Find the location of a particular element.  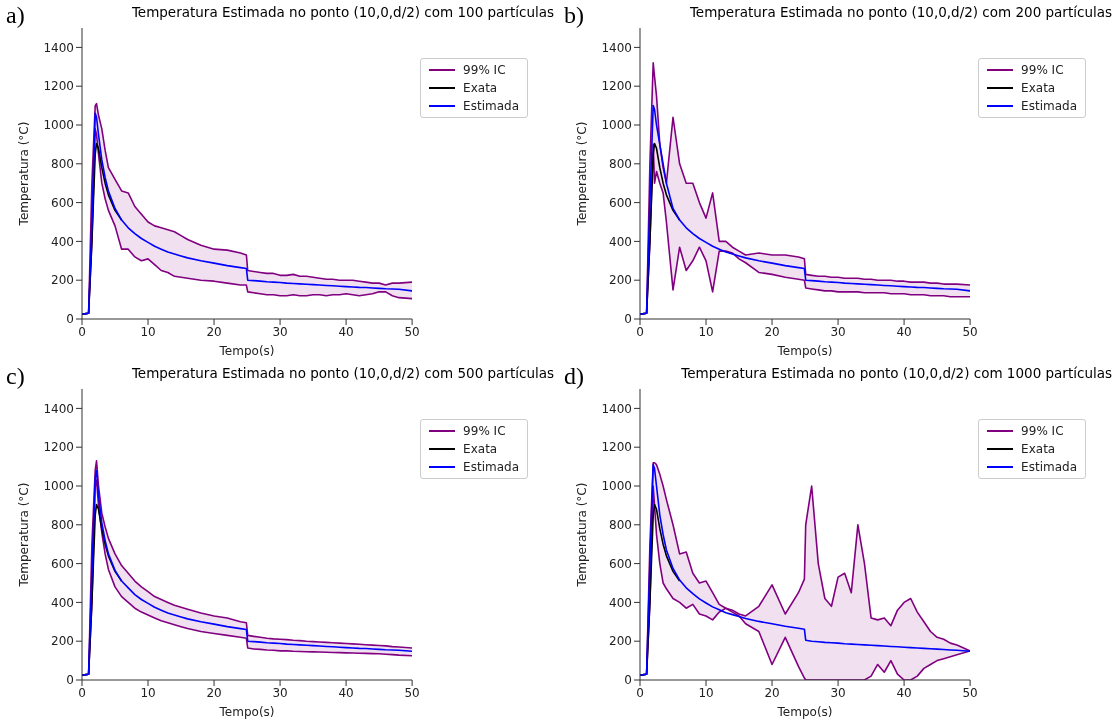

chart-title: Temperatura Estimada no ponto (10,0,d/2) com 500 partículas is located at coordinates (342, 373).